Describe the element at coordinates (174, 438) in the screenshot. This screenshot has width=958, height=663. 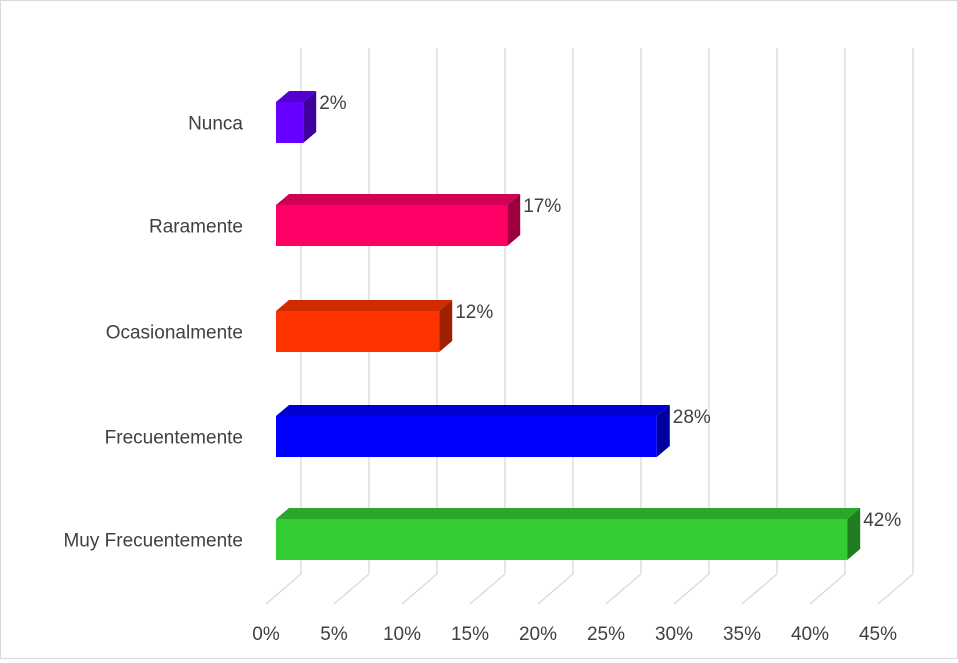
I see `category-label: Frecuentemente` at that location.